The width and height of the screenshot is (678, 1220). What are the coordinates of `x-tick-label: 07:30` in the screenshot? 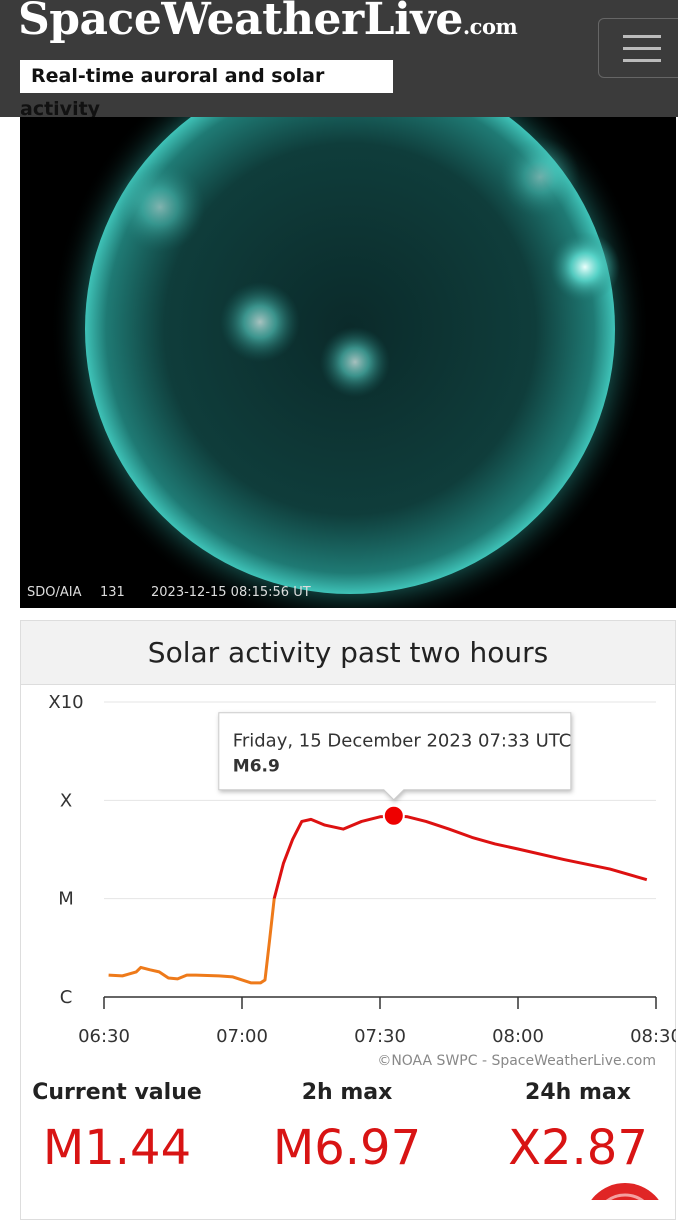 It's located at (380, 1036).